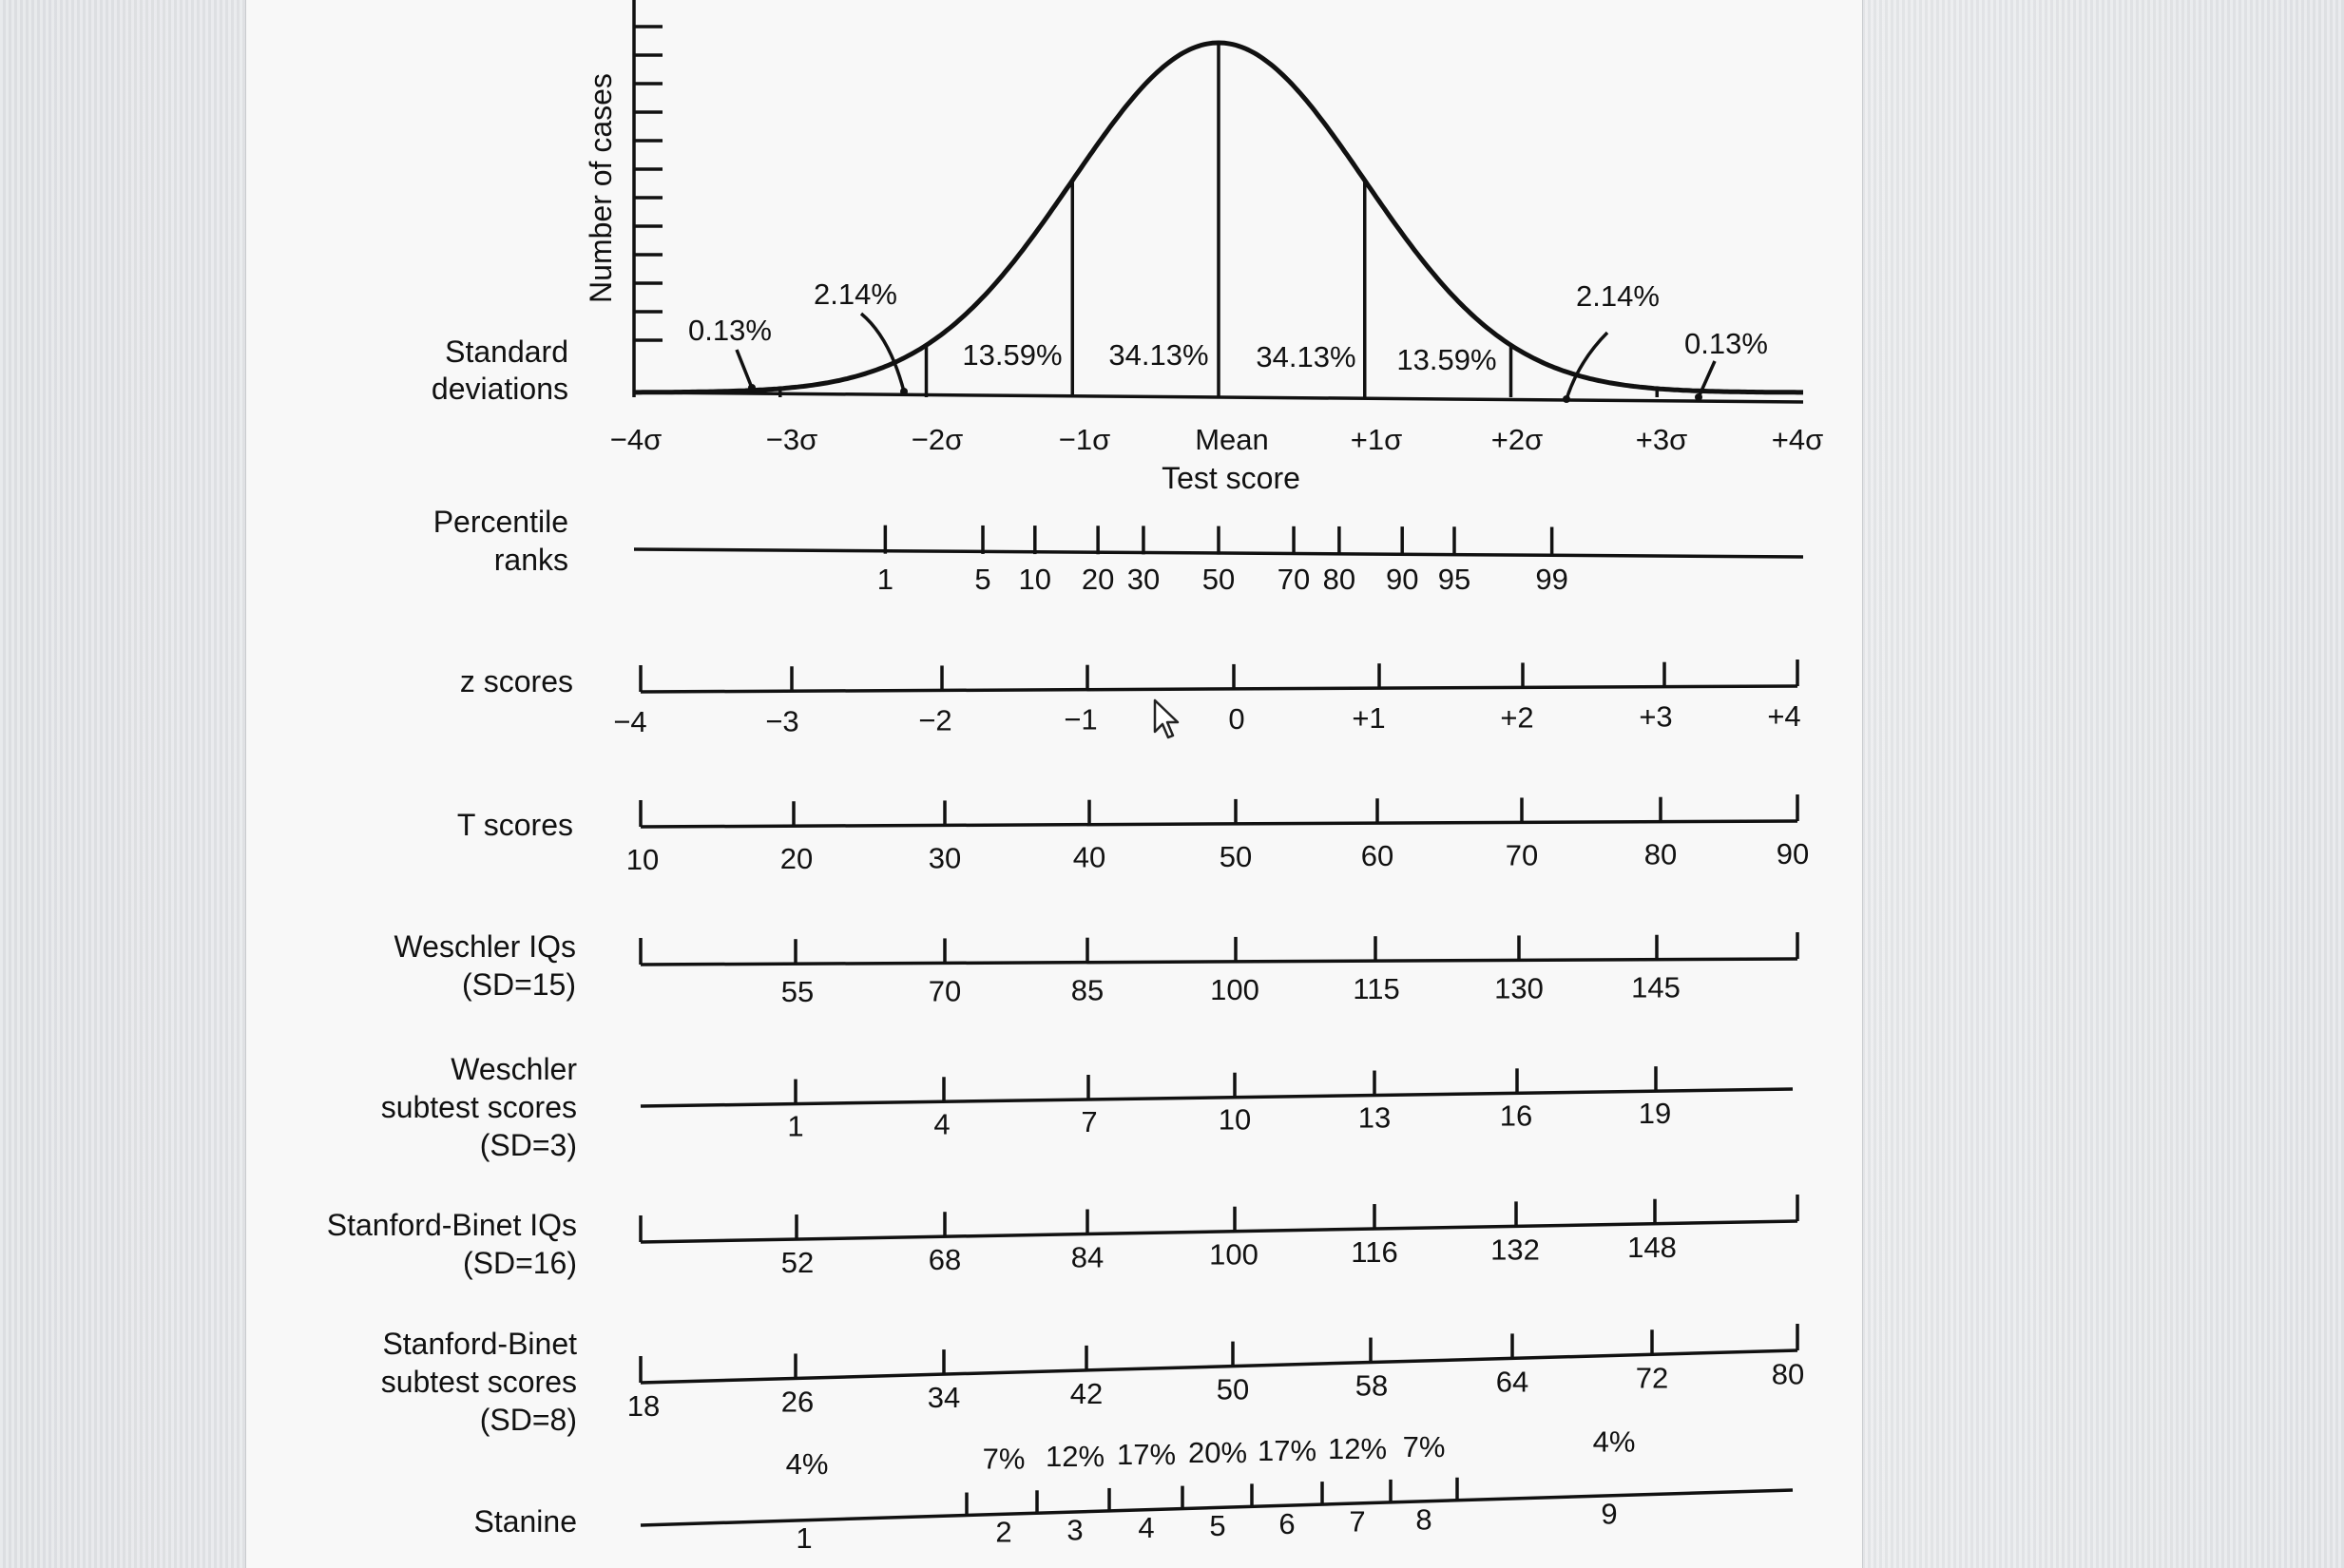 The image size is (2344, 1568). I want to click on stanine-axis-line, so click(1217, 1508).